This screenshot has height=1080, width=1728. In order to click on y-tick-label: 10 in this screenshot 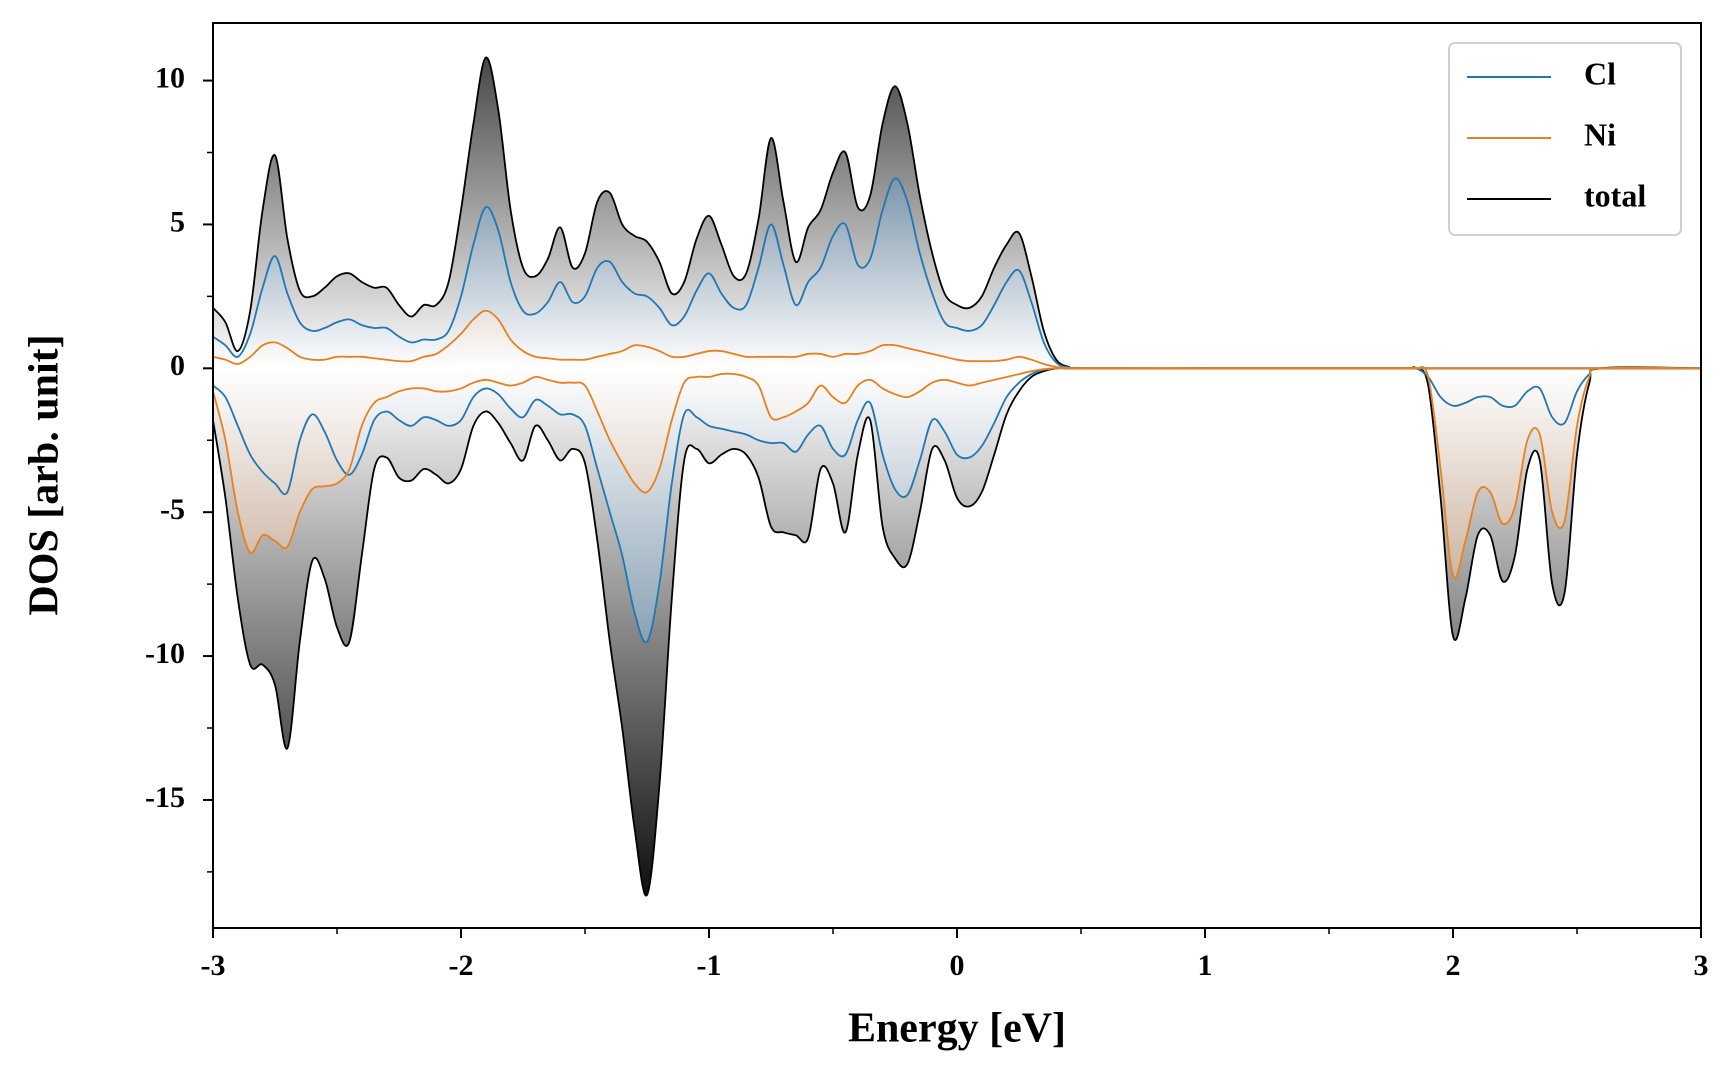, I will do `click(170, 77)`.